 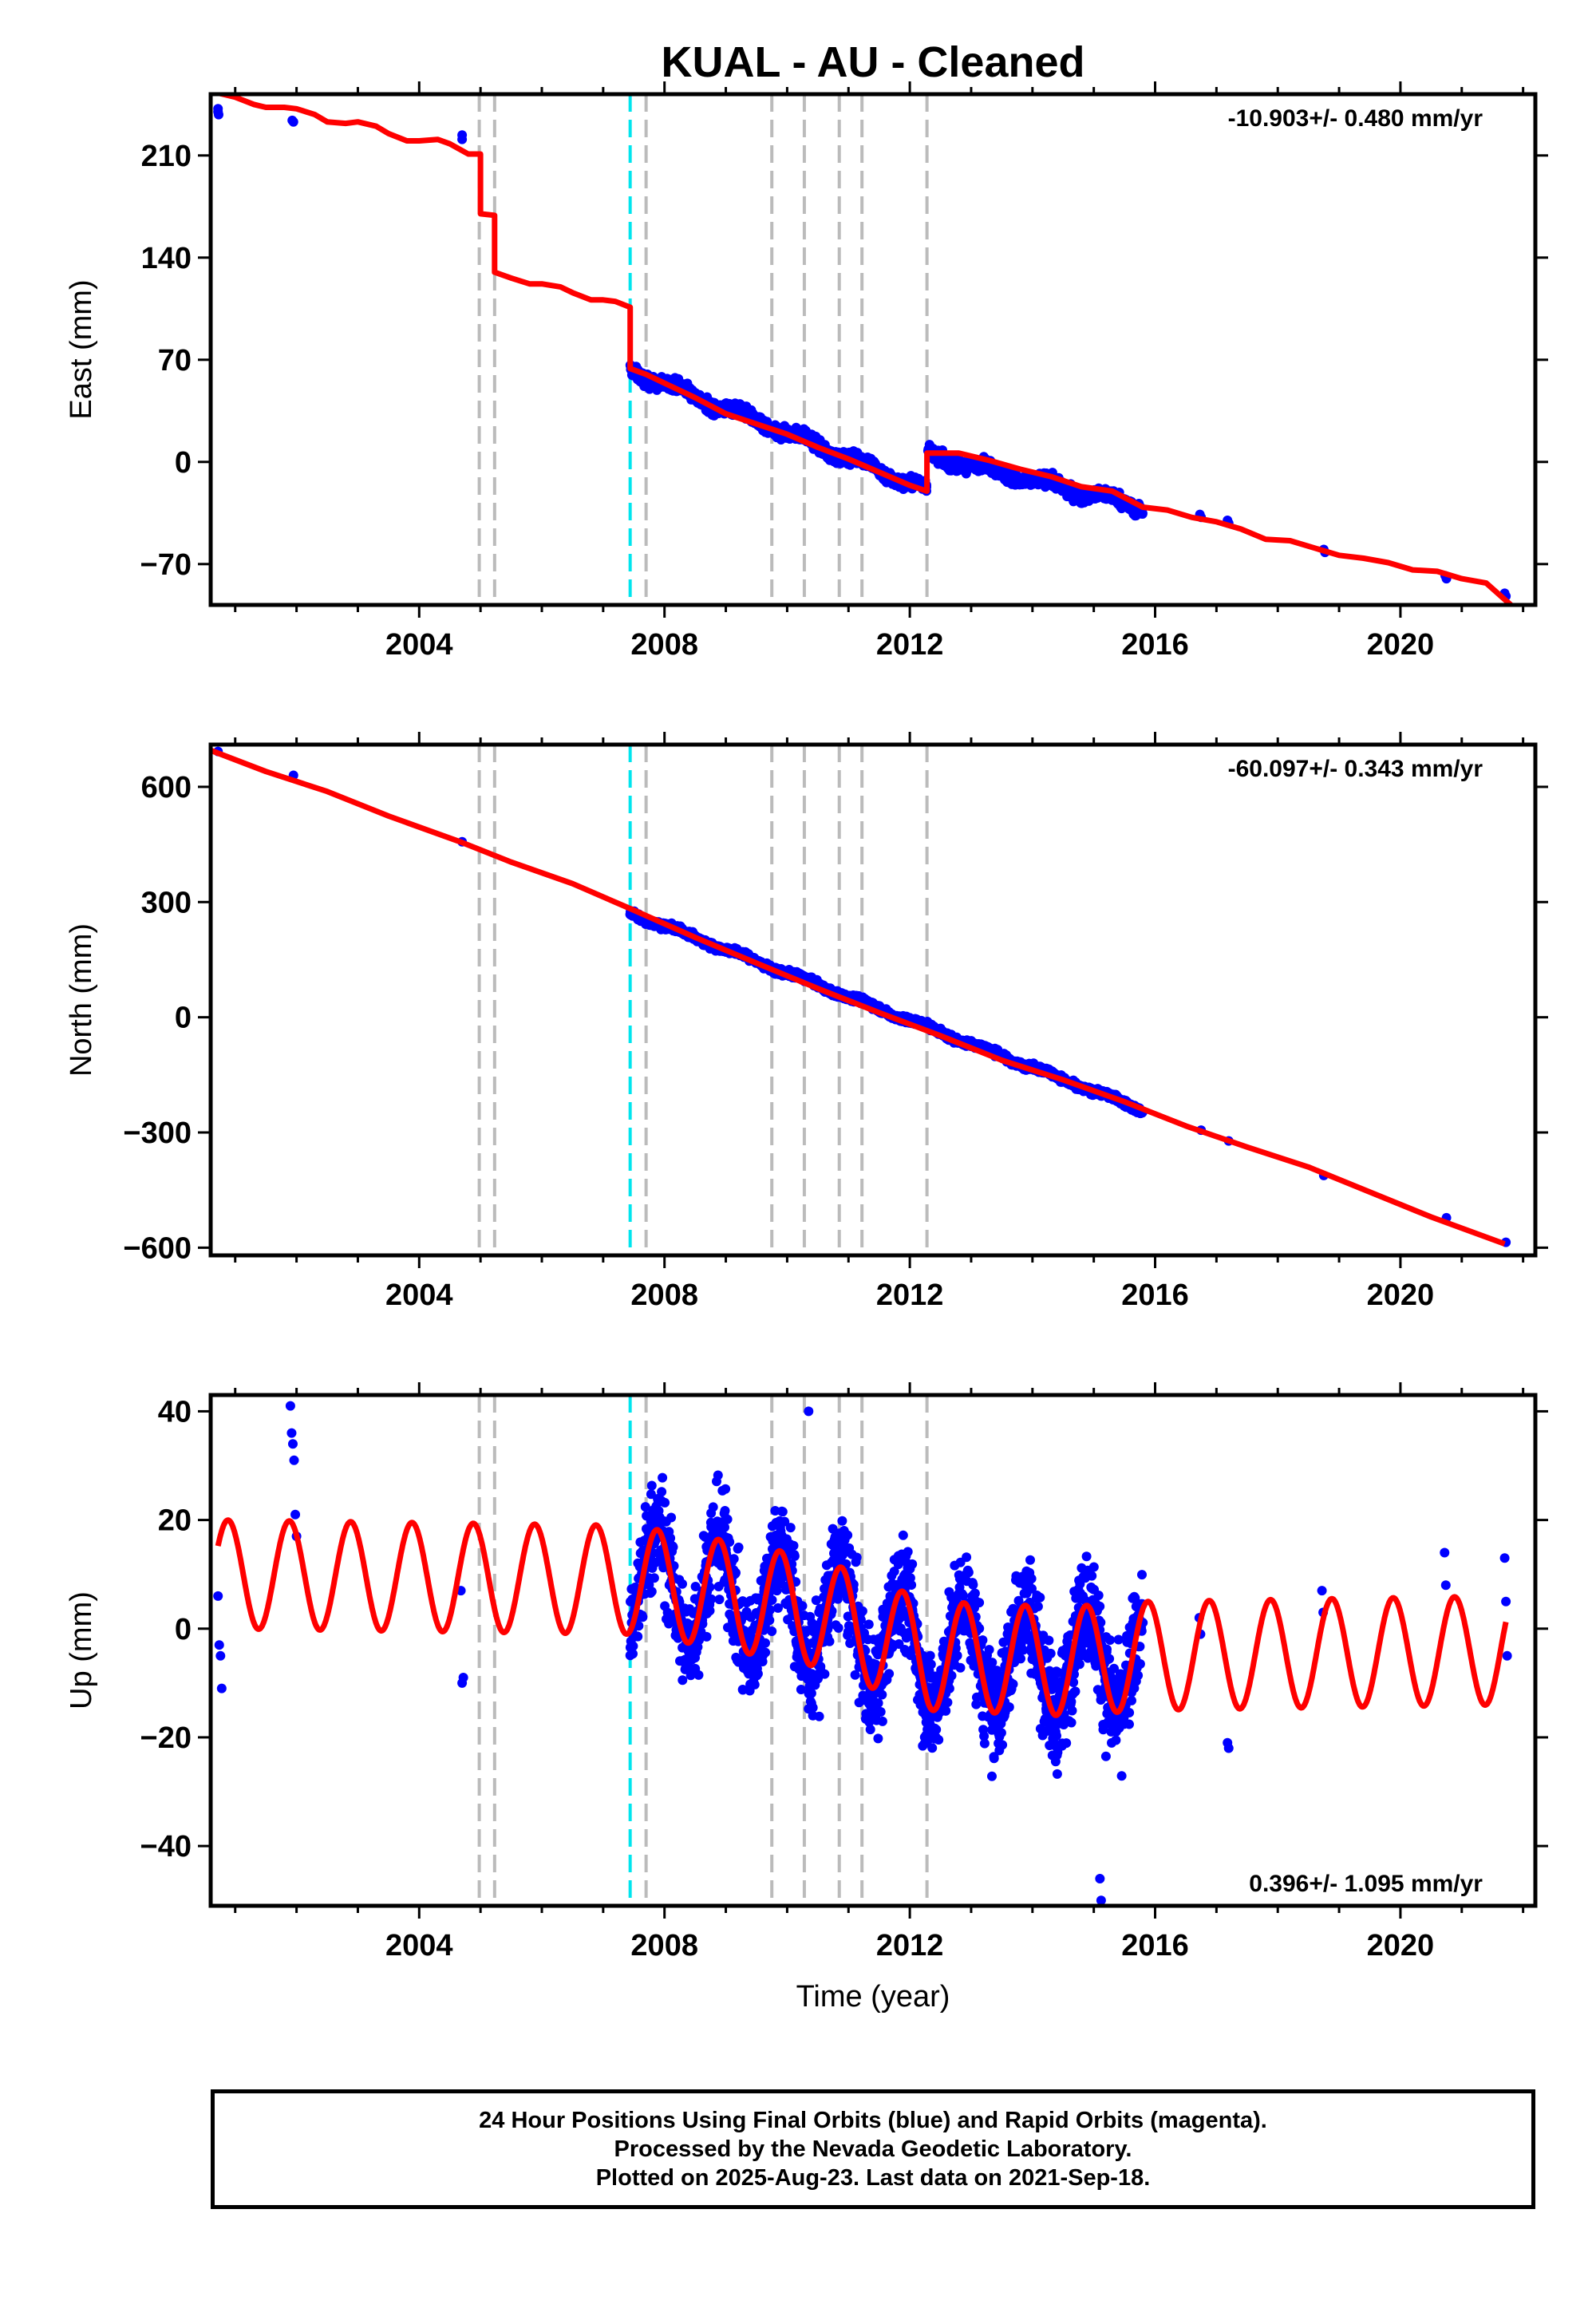 I want to click on rate-label: -10.903+/- 0.480 mm/yr, so click(x=1355, y=118).